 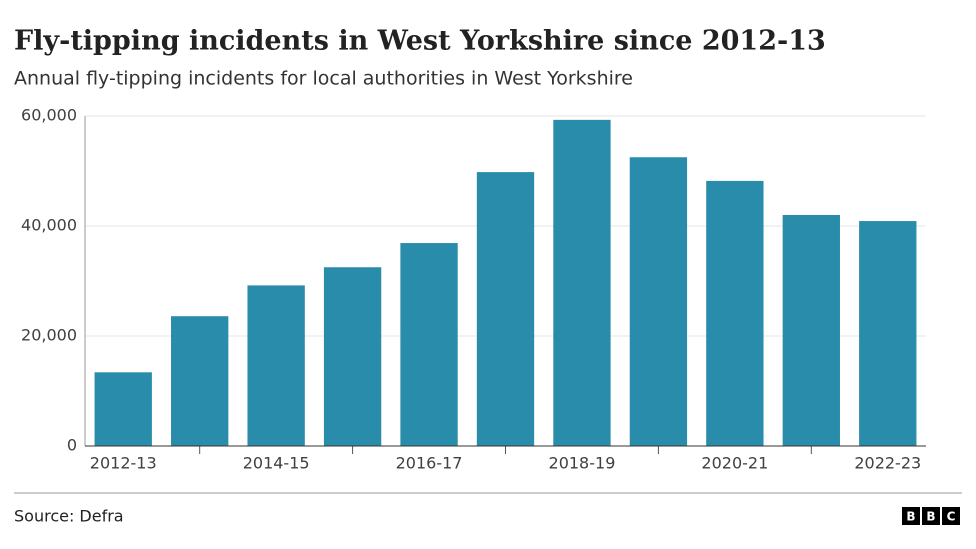 I want to click on logo-letter: C, so click(x=951, y=517).